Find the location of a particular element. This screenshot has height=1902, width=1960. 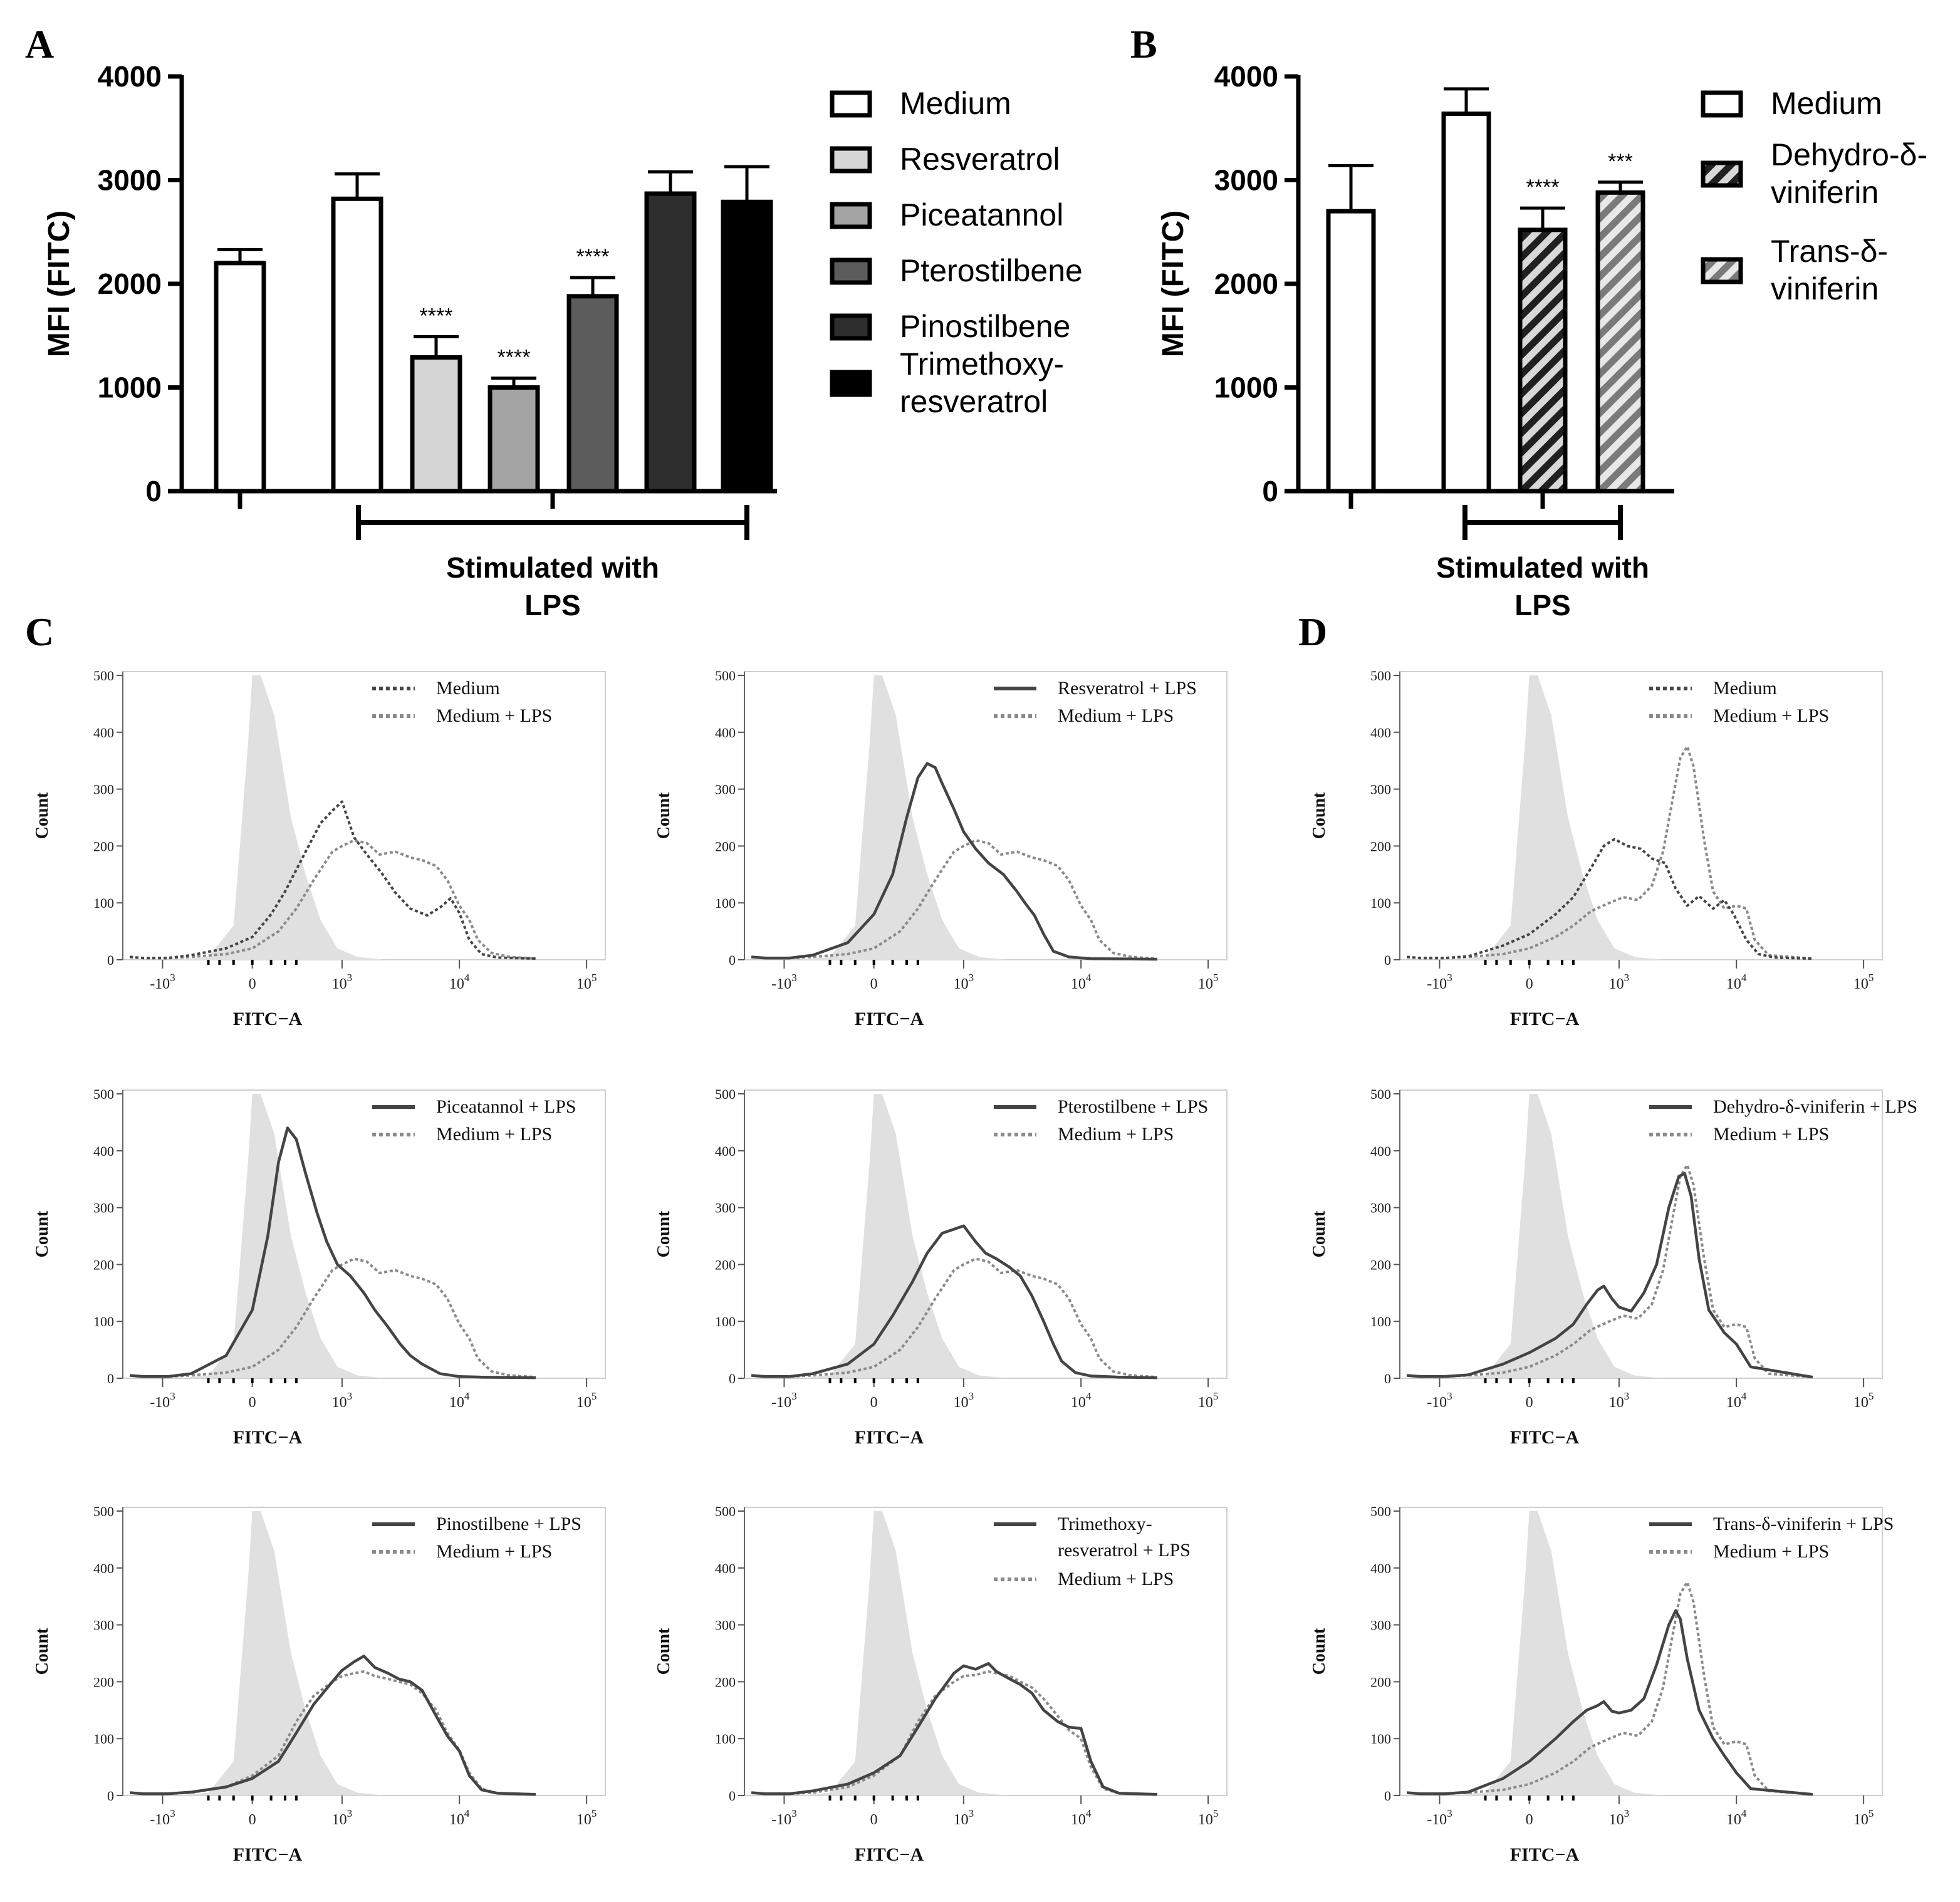

legend-label-pinostilbene-lps: Pinostilbene + LPS is located at coordinates (508, 1524).